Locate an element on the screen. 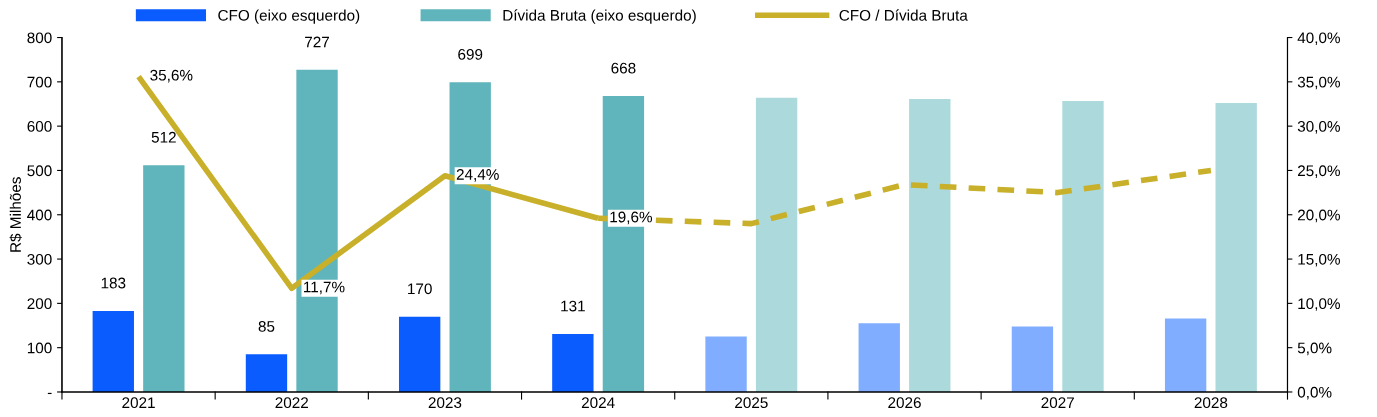 The image size is (1377, 417). y2-tick-label: 10,0% is located at coordinates (1319, 304).